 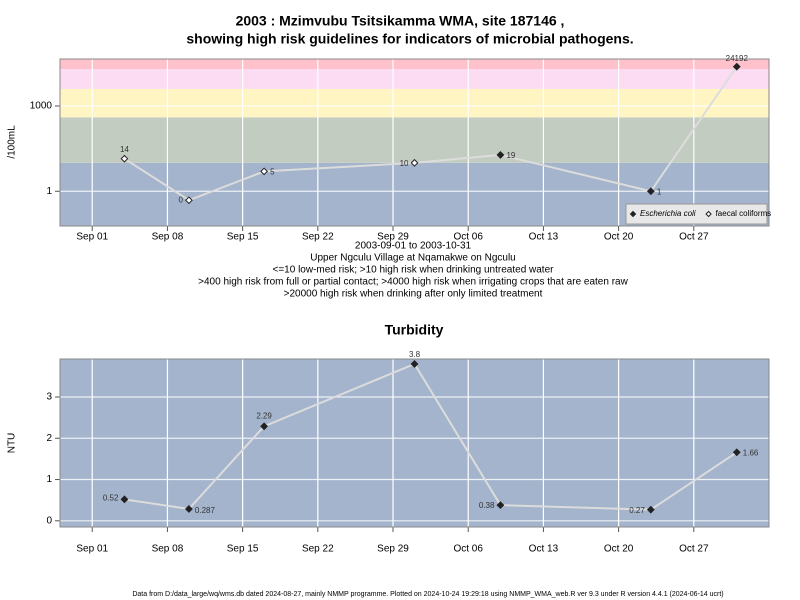 What do you see at coordinates (487, 505) in the screenshot?
I see `data-label: 0.38` at bounding box center [487, 505].